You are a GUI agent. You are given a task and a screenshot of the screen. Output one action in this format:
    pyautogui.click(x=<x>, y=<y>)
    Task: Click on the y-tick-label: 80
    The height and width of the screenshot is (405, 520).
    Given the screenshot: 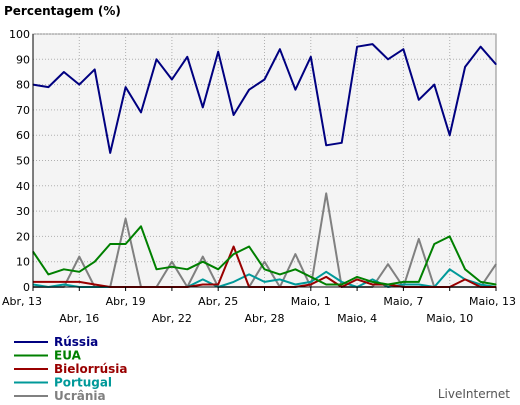 What is the action you would take?
    pyautogui.click(x=23, y=85)
    